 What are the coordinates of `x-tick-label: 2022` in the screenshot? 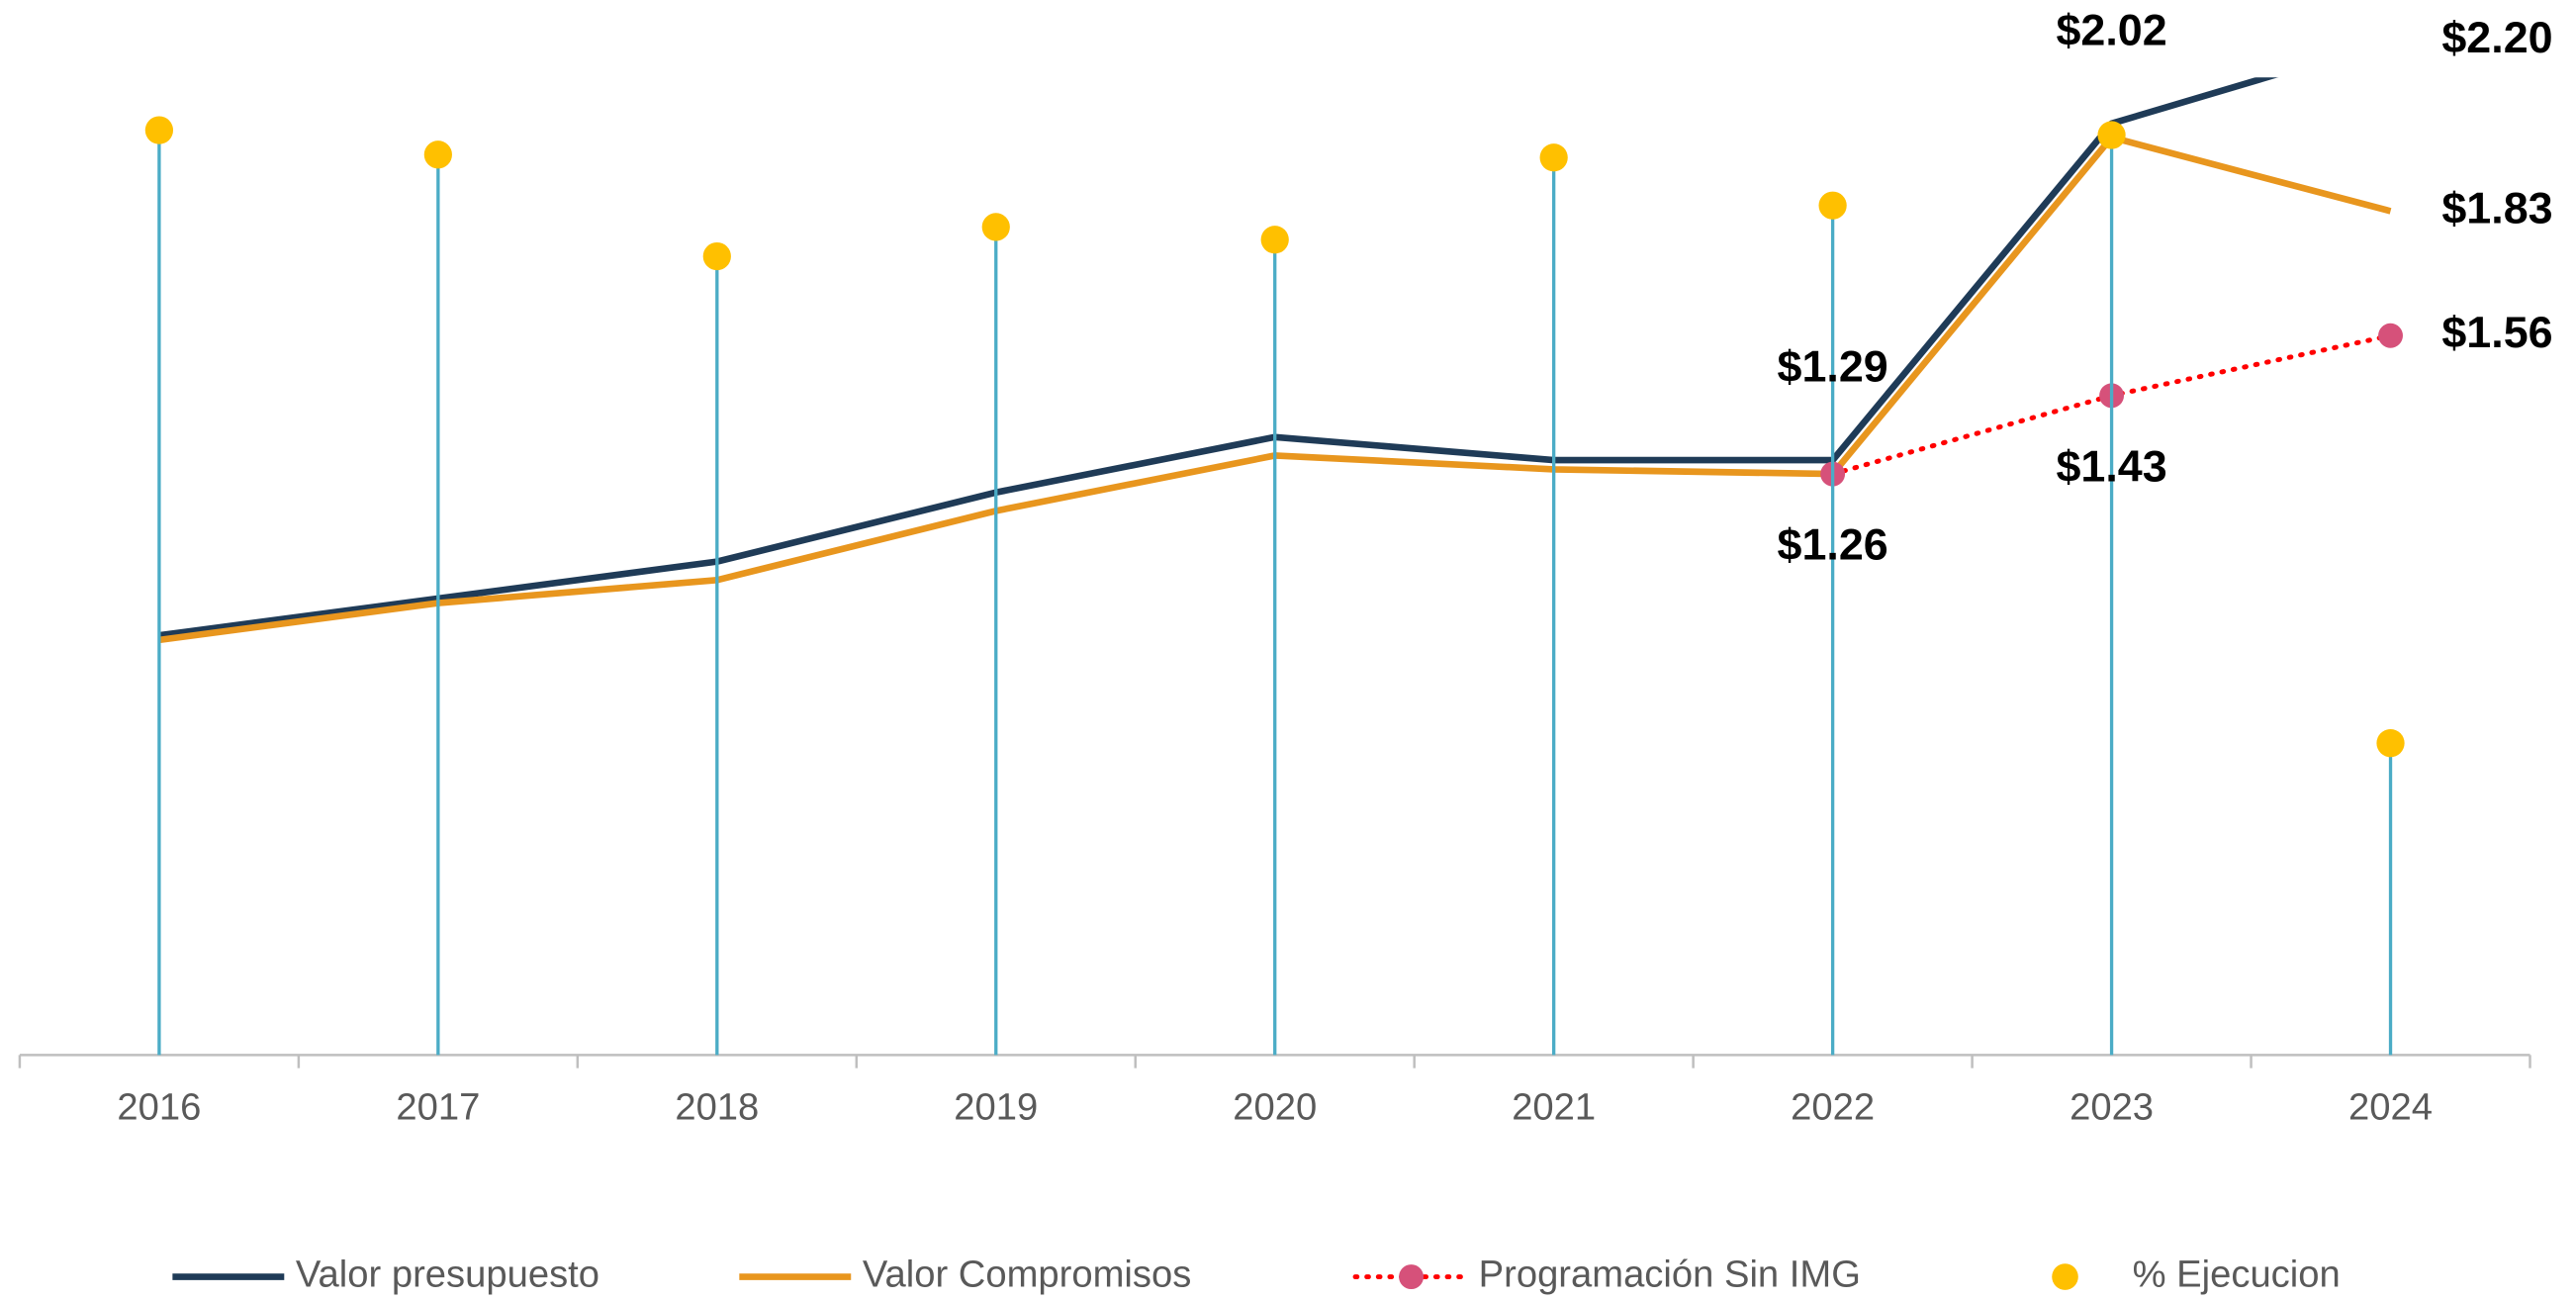 It's located at (1833, 1106).